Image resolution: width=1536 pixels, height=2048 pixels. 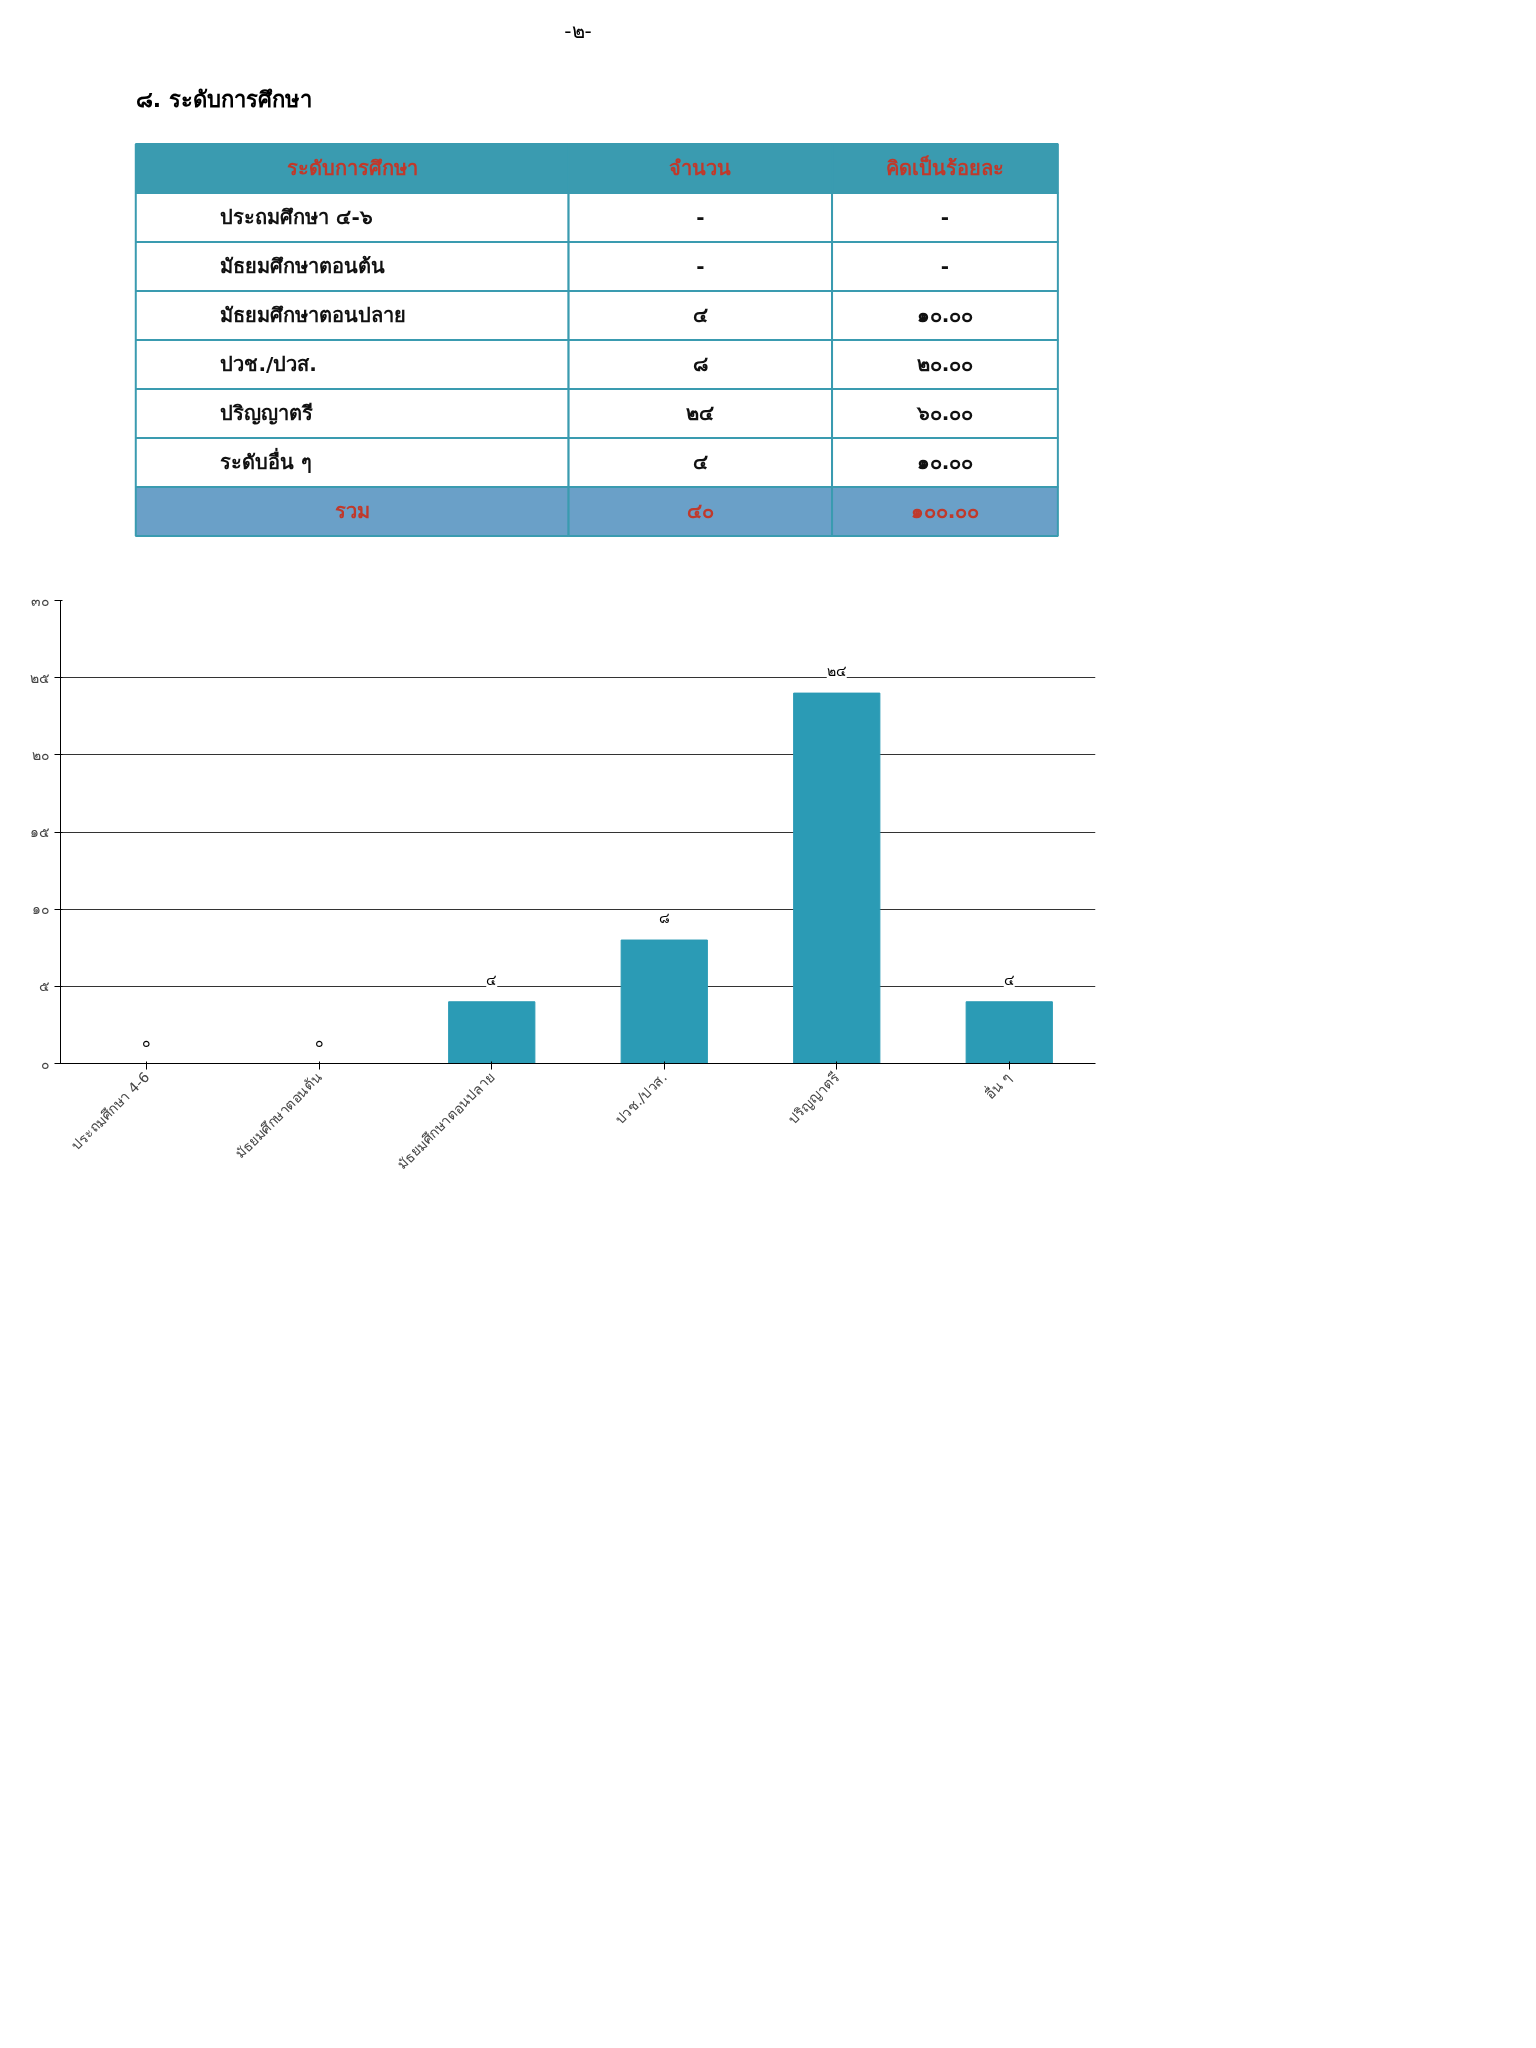 I want to click on text: ๔๐, so click(x=700, y=511).